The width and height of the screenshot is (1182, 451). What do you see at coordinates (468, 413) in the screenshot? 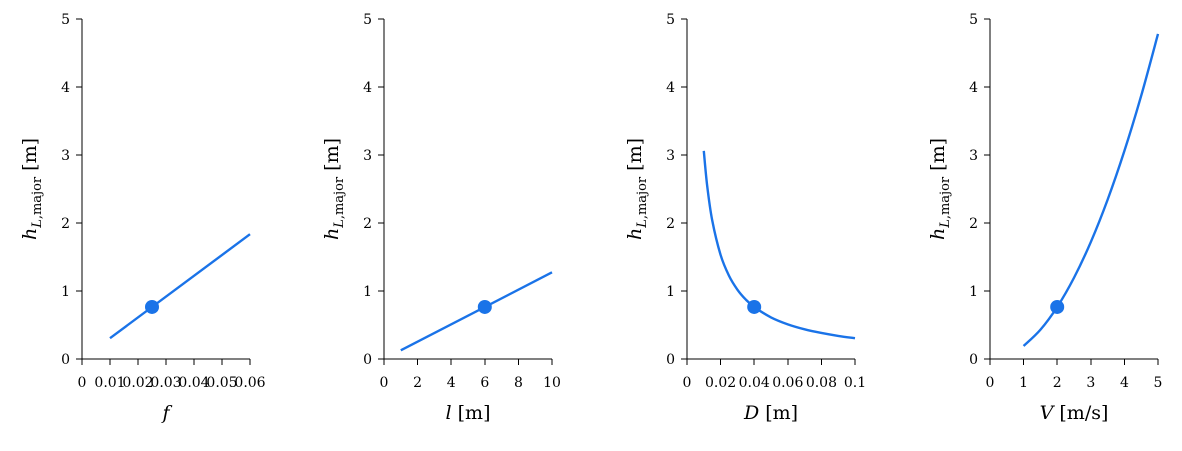
I see `x-axis-label: l [m]` at bounding box center [468, 413].